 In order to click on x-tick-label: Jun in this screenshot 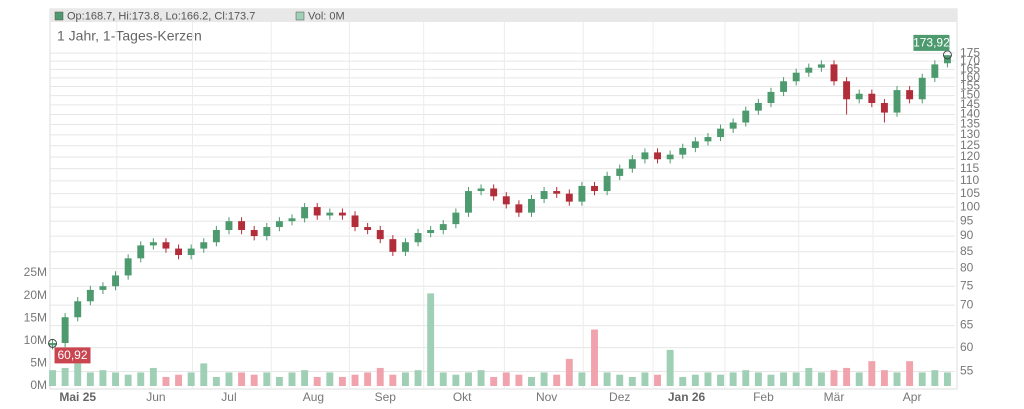, I will do `click(155, 397)`.